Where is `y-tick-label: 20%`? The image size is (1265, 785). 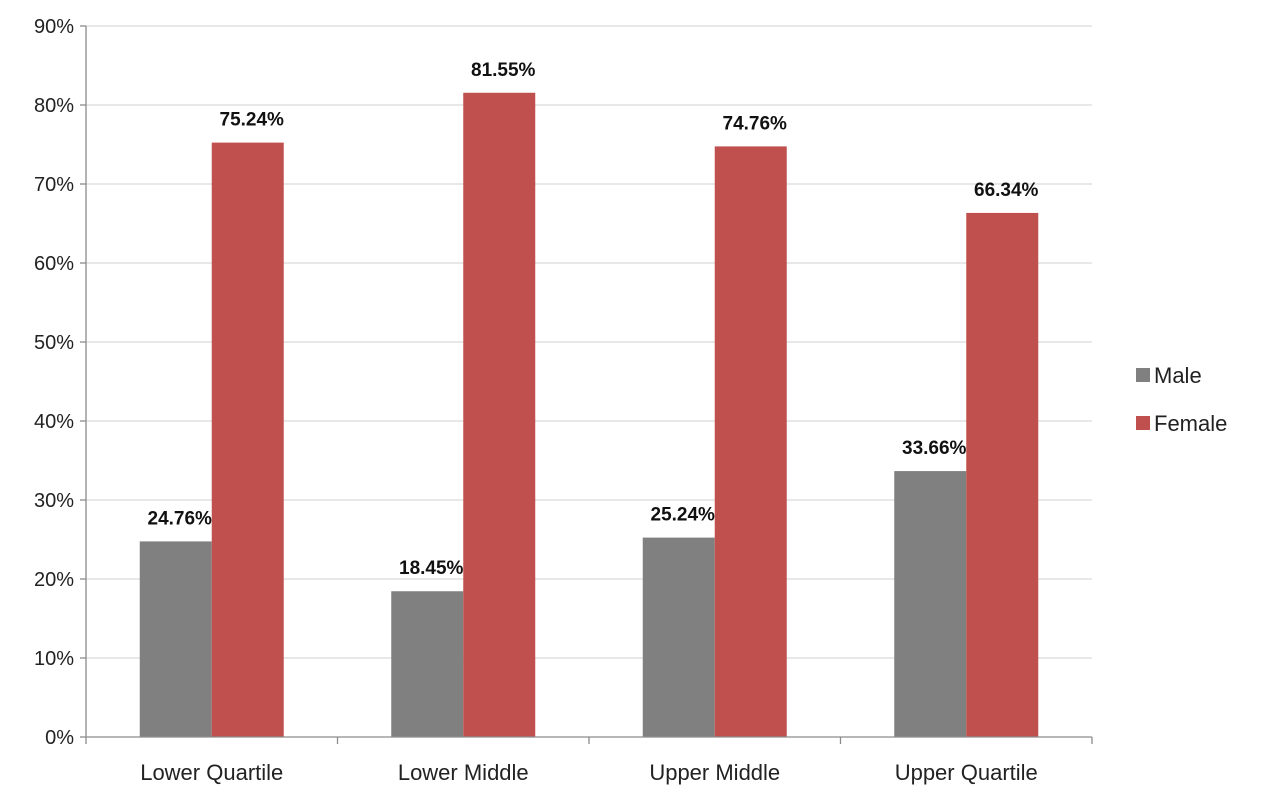
y-tick-label: 20% is located at coordinates (54, 580).